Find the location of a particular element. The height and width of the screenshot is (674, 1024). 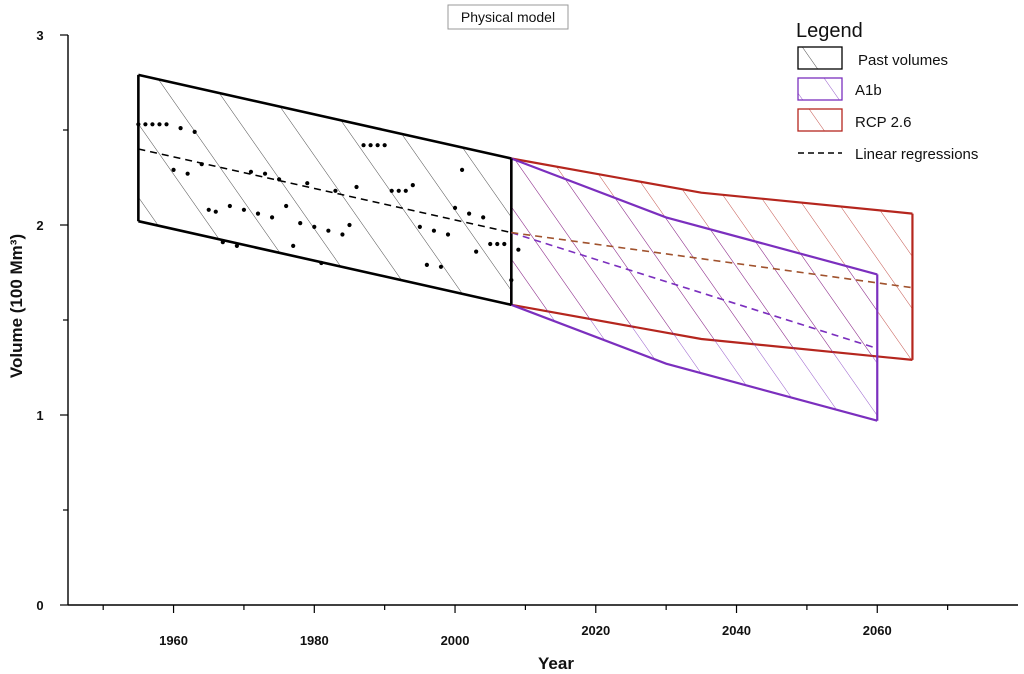

band-upper-a1b is located at coordinates (694, 216).